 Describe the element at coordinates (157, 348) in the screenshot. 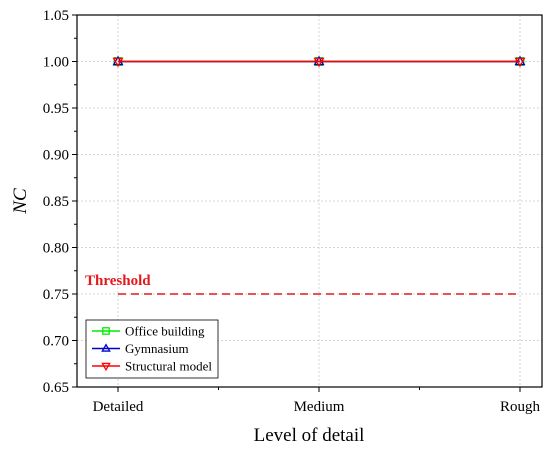

I see `legend-label: Gymnasium` at that location.